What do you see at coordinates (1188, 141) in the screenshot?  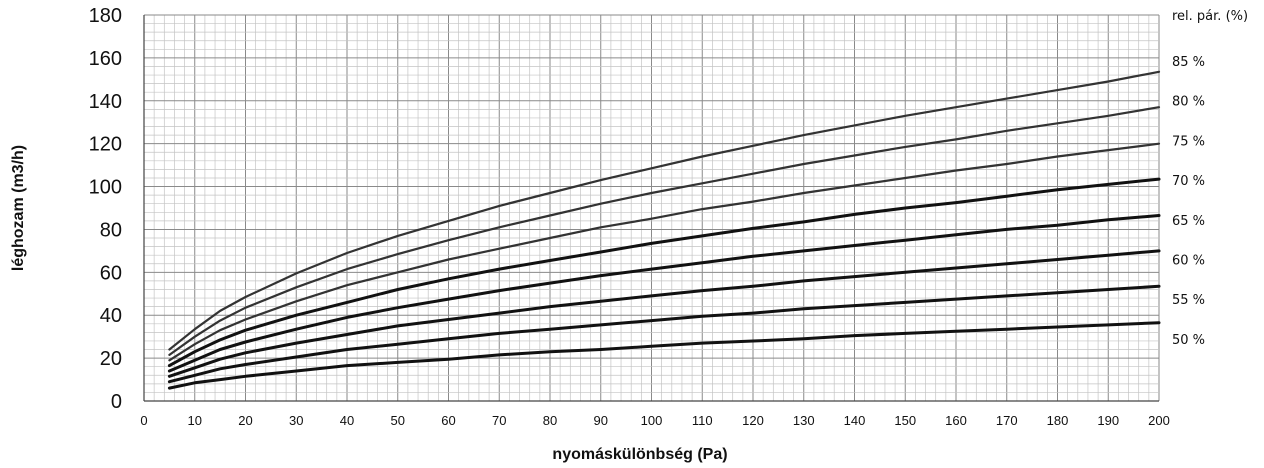 I see `series-label: 75 %` at bounding box center [1188, 141].